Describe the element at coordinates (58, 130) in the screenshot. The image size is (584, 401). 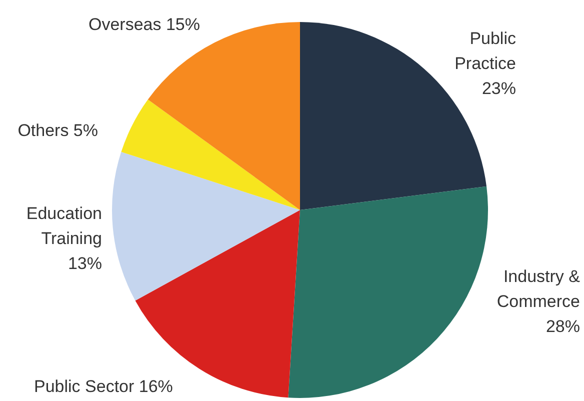
I see `slice-label: Others 5%` at that location.